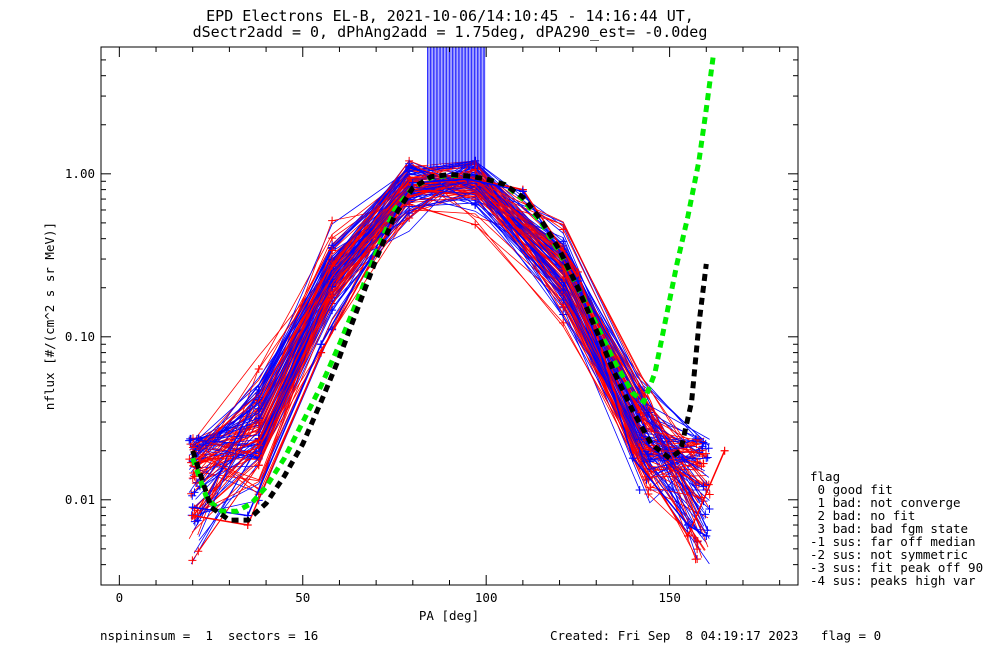  What do you see at coordinates (80, 336) in the screenshot?
I see `y-tick-label: 0.10` at bounding box center [80, 336].